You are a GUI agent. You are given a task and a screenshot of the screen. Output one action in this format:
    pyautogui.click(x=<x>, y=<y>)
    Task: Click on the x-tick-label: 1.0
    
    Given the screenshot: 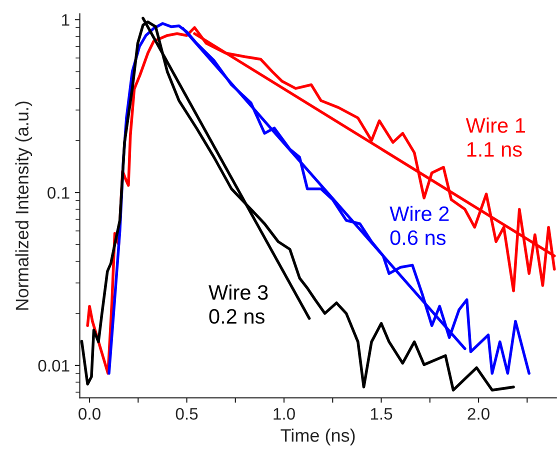 What is the action you would take?
    pyautogui.click(x=284, y=414)
    